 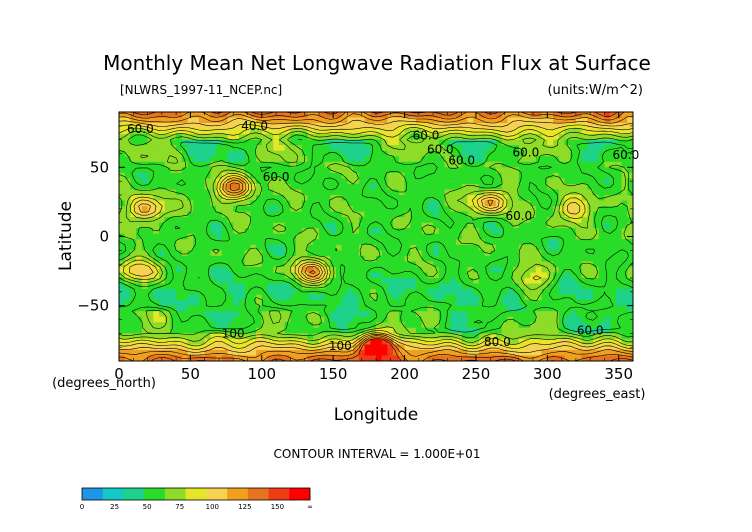 What do you see at coordinates (190, 374) in the screenshot?
I see `x-tick-label: 50` at bounding box center [190, 374].